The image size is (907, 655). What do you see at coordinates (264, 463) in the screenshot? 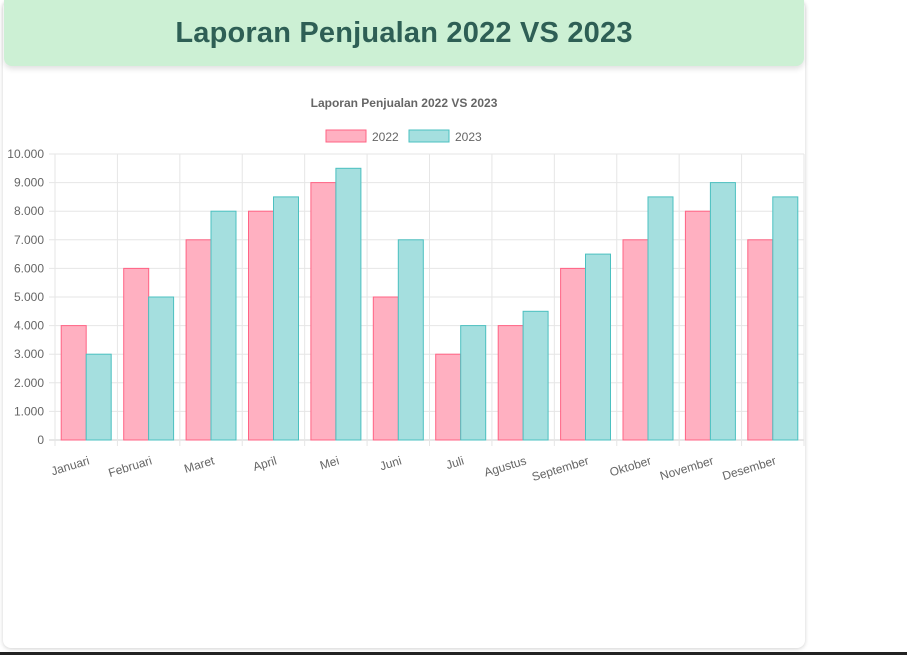
I see `x-tick-label: April` at bounding box center [264, 463].